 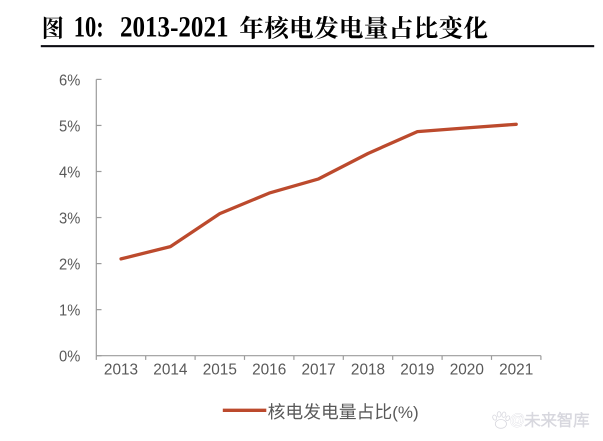 I want to click on svg-text: 0%, so click(x=69, y=357).